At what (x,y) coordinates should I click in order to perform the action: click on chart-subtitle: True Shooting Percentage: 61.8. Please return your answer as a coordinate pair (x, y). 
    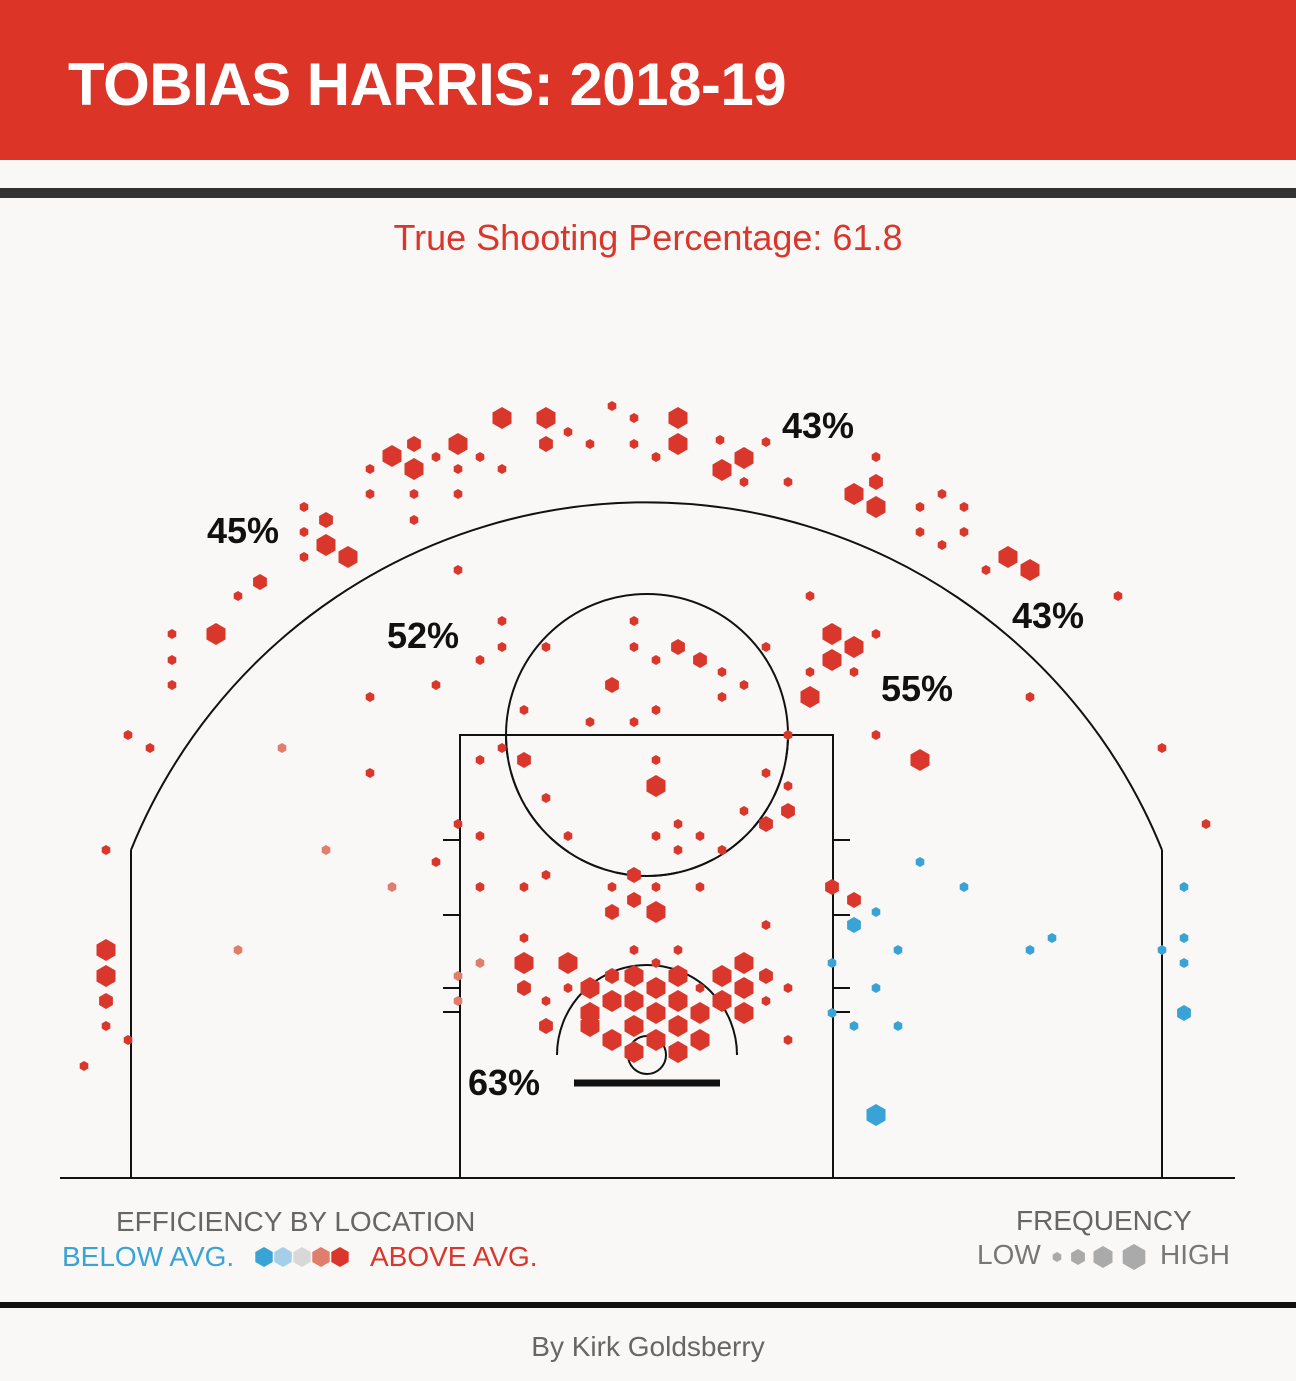
    Looking at the image, I should click on (648, 237).